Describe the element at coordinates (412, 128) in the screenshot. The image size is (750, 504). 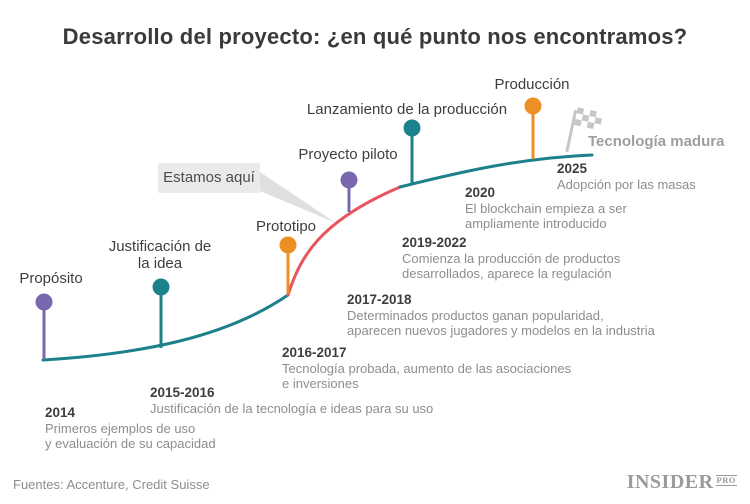
I see `pin-head-lanzamiento` at that location.